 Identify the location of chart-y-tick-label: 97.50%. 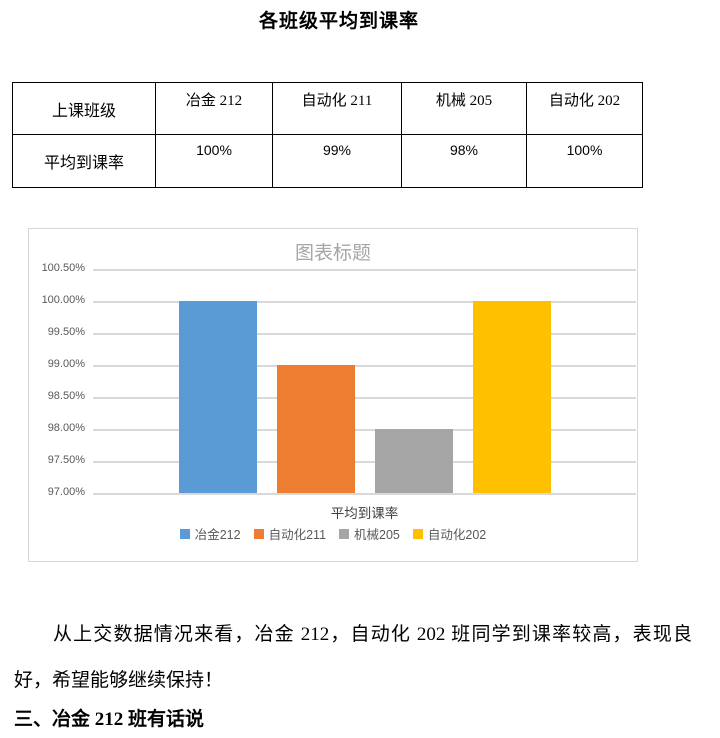
(66, 460).